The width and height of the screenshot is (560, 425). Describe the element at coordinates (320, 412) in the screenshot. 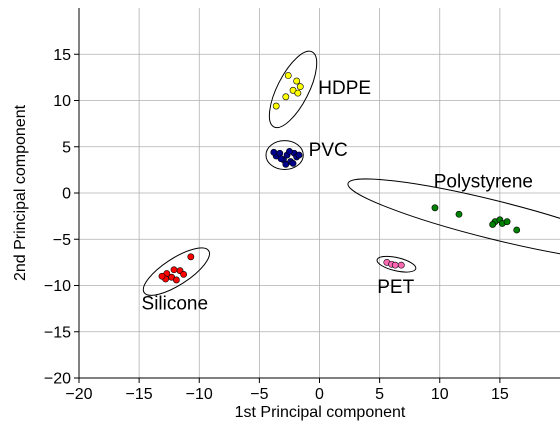

I see `x-axis-label: 1st Principal component` at that location.